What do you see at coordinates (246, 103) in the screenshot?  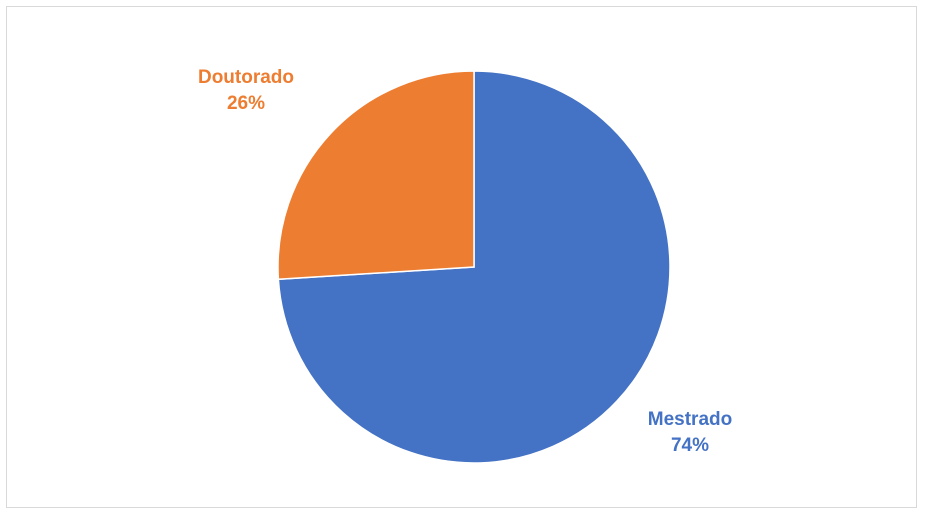 I see `slice-label-doutorado-percent: 26%` at bounding box center [246, 103].